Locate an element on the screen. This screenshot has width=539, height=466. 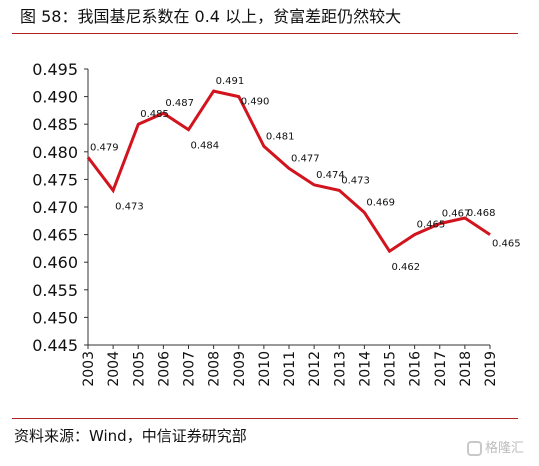
data-label: 0.468 is located at coordinates (481, 213).